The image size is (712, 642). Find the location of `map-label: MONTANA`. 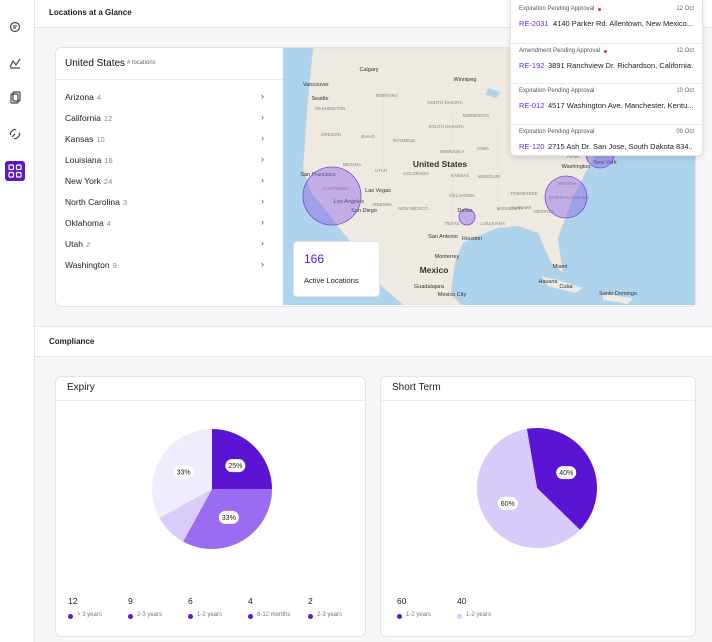

map-label: MONTANA is located at coordinates (387, 95).